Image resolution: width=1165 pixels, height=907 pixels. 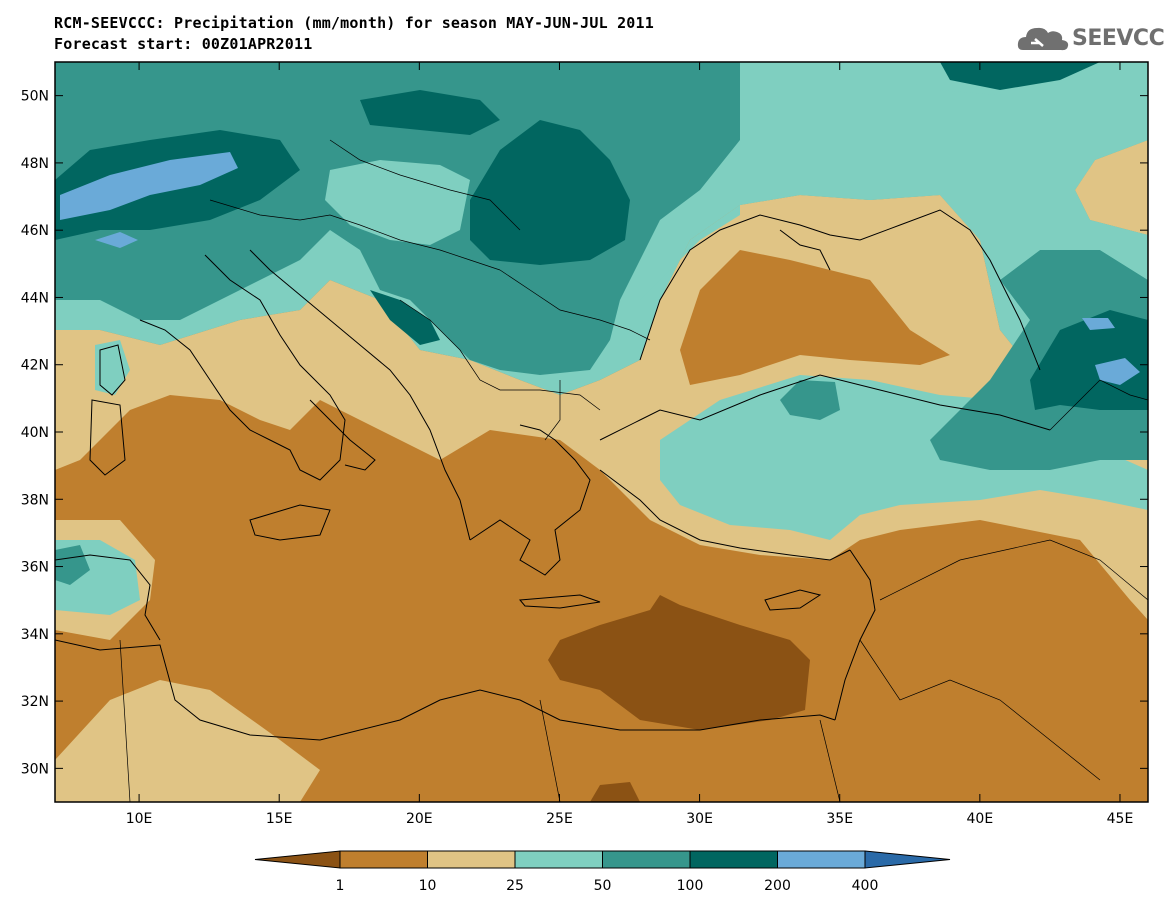 What do you see at coordinates (340, 886) in the screenshot?
I see `colorbar-label: 1` at bounding box center [340, 886].